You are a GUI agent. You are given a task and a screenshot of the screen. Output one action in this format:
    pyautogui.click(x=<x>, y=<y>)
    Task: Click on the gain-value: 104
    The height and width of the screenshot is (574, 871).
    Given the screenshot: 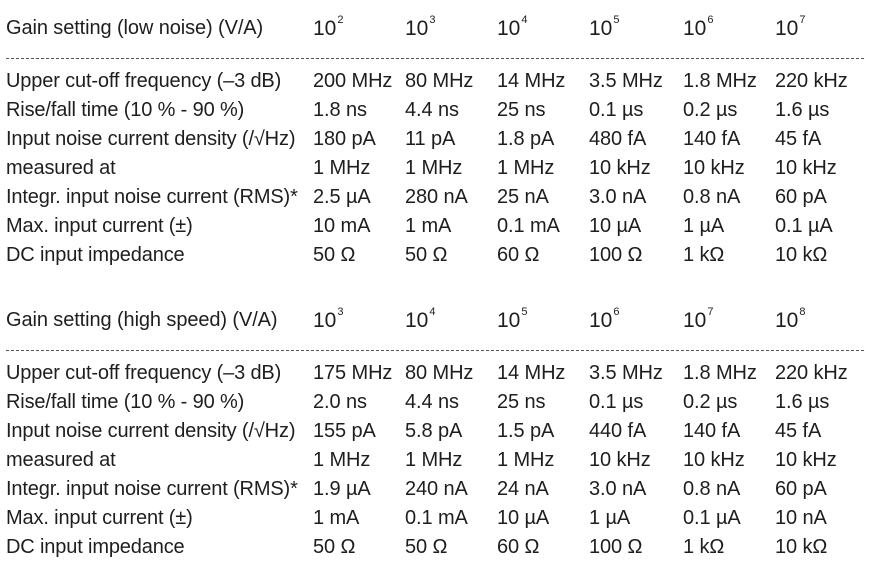 What is the action you would take?
    pyautogui.click(x=420, y=319)
    